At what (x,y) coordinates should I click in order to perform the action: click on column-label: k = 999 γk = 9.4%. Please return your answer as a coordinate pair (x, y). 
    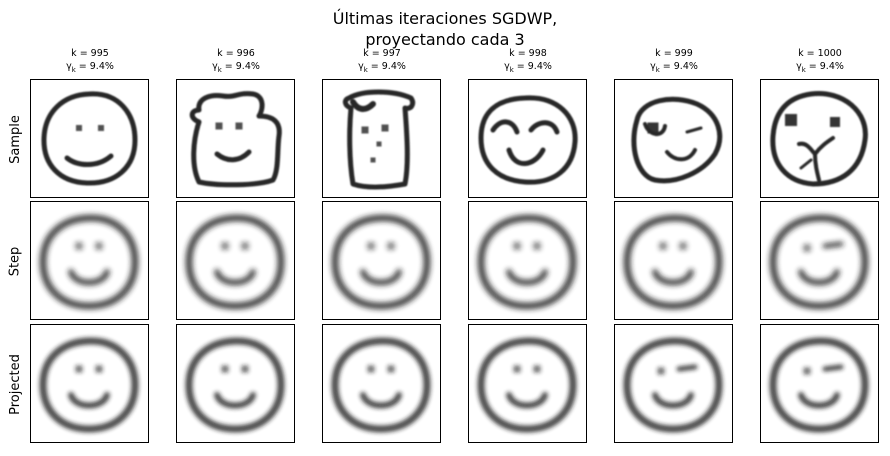
    Looking at the image, I should click on (674, 62).